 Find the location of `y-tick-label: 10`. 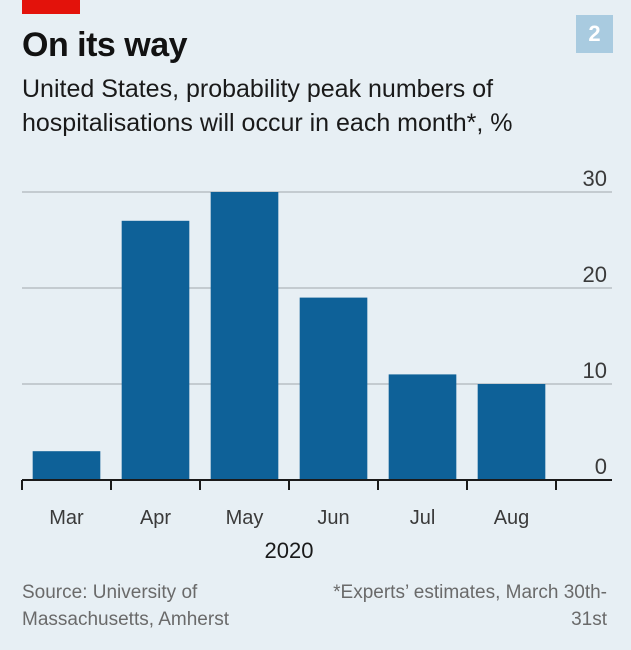

y-tick-label: 10 is located at coordinates (595, 370).